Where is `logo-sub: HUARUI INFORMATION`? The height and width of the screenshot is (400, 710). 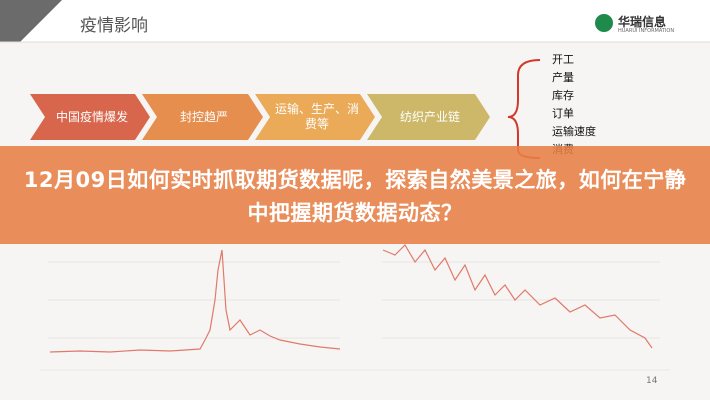 logo-sub: HUARUI INFORMATION is located at coordinates (646, 31).